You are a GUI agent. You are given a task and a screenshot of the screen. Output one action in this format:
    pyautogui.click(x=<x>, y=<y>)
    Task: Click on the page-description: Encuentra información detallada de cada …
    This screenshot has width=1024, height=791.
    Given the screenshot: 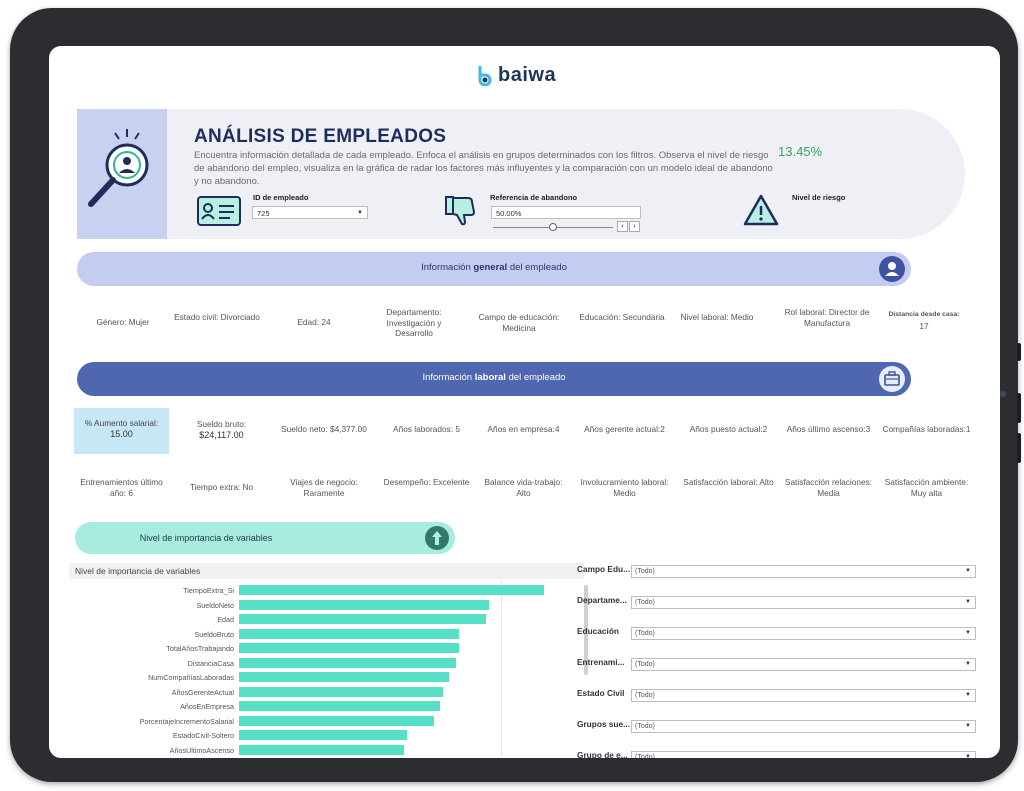 What is the action you would take?
    pyautogui.click(x=483, y=168)
    